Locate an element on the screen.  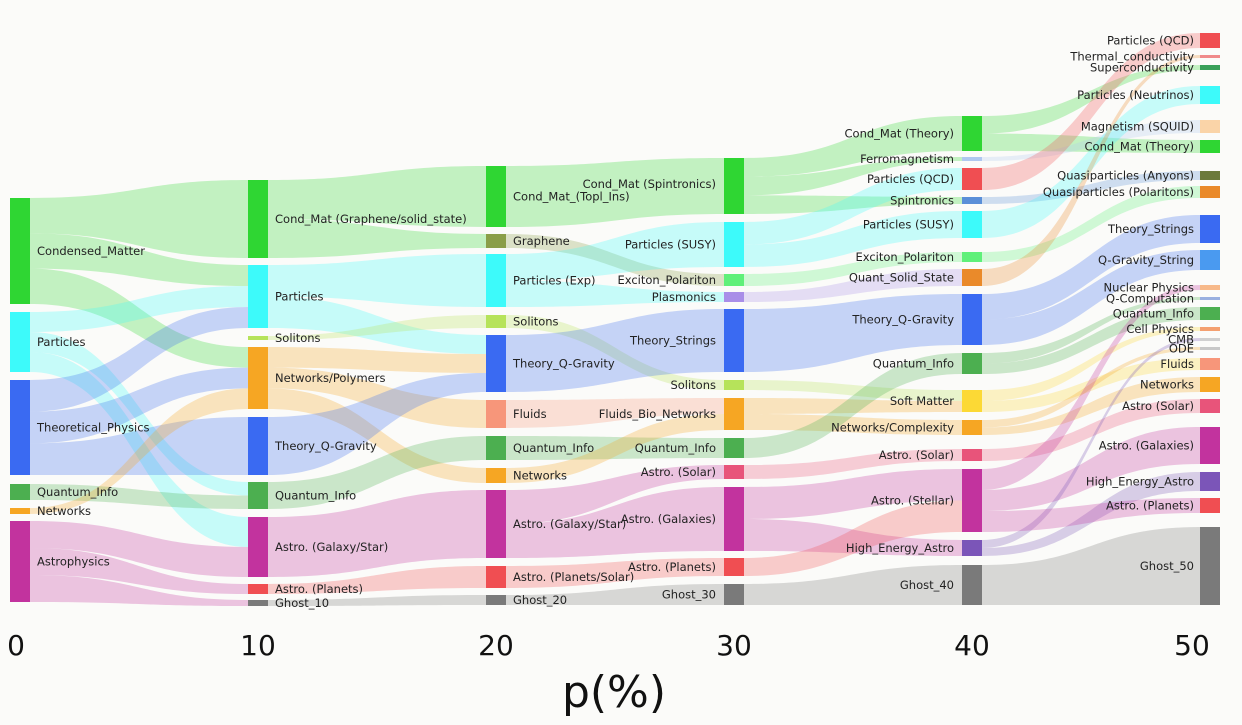
link-c3_cm-to-c4_cm is located at coordinates (853, 146).